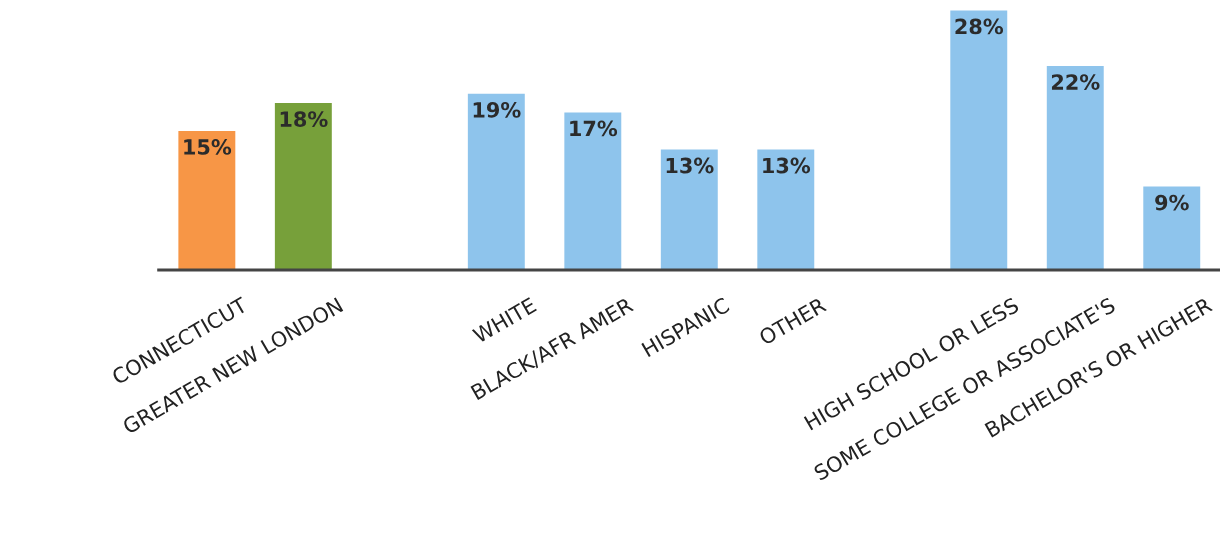  I want to click on data-label: 17%, so click(594, 128).